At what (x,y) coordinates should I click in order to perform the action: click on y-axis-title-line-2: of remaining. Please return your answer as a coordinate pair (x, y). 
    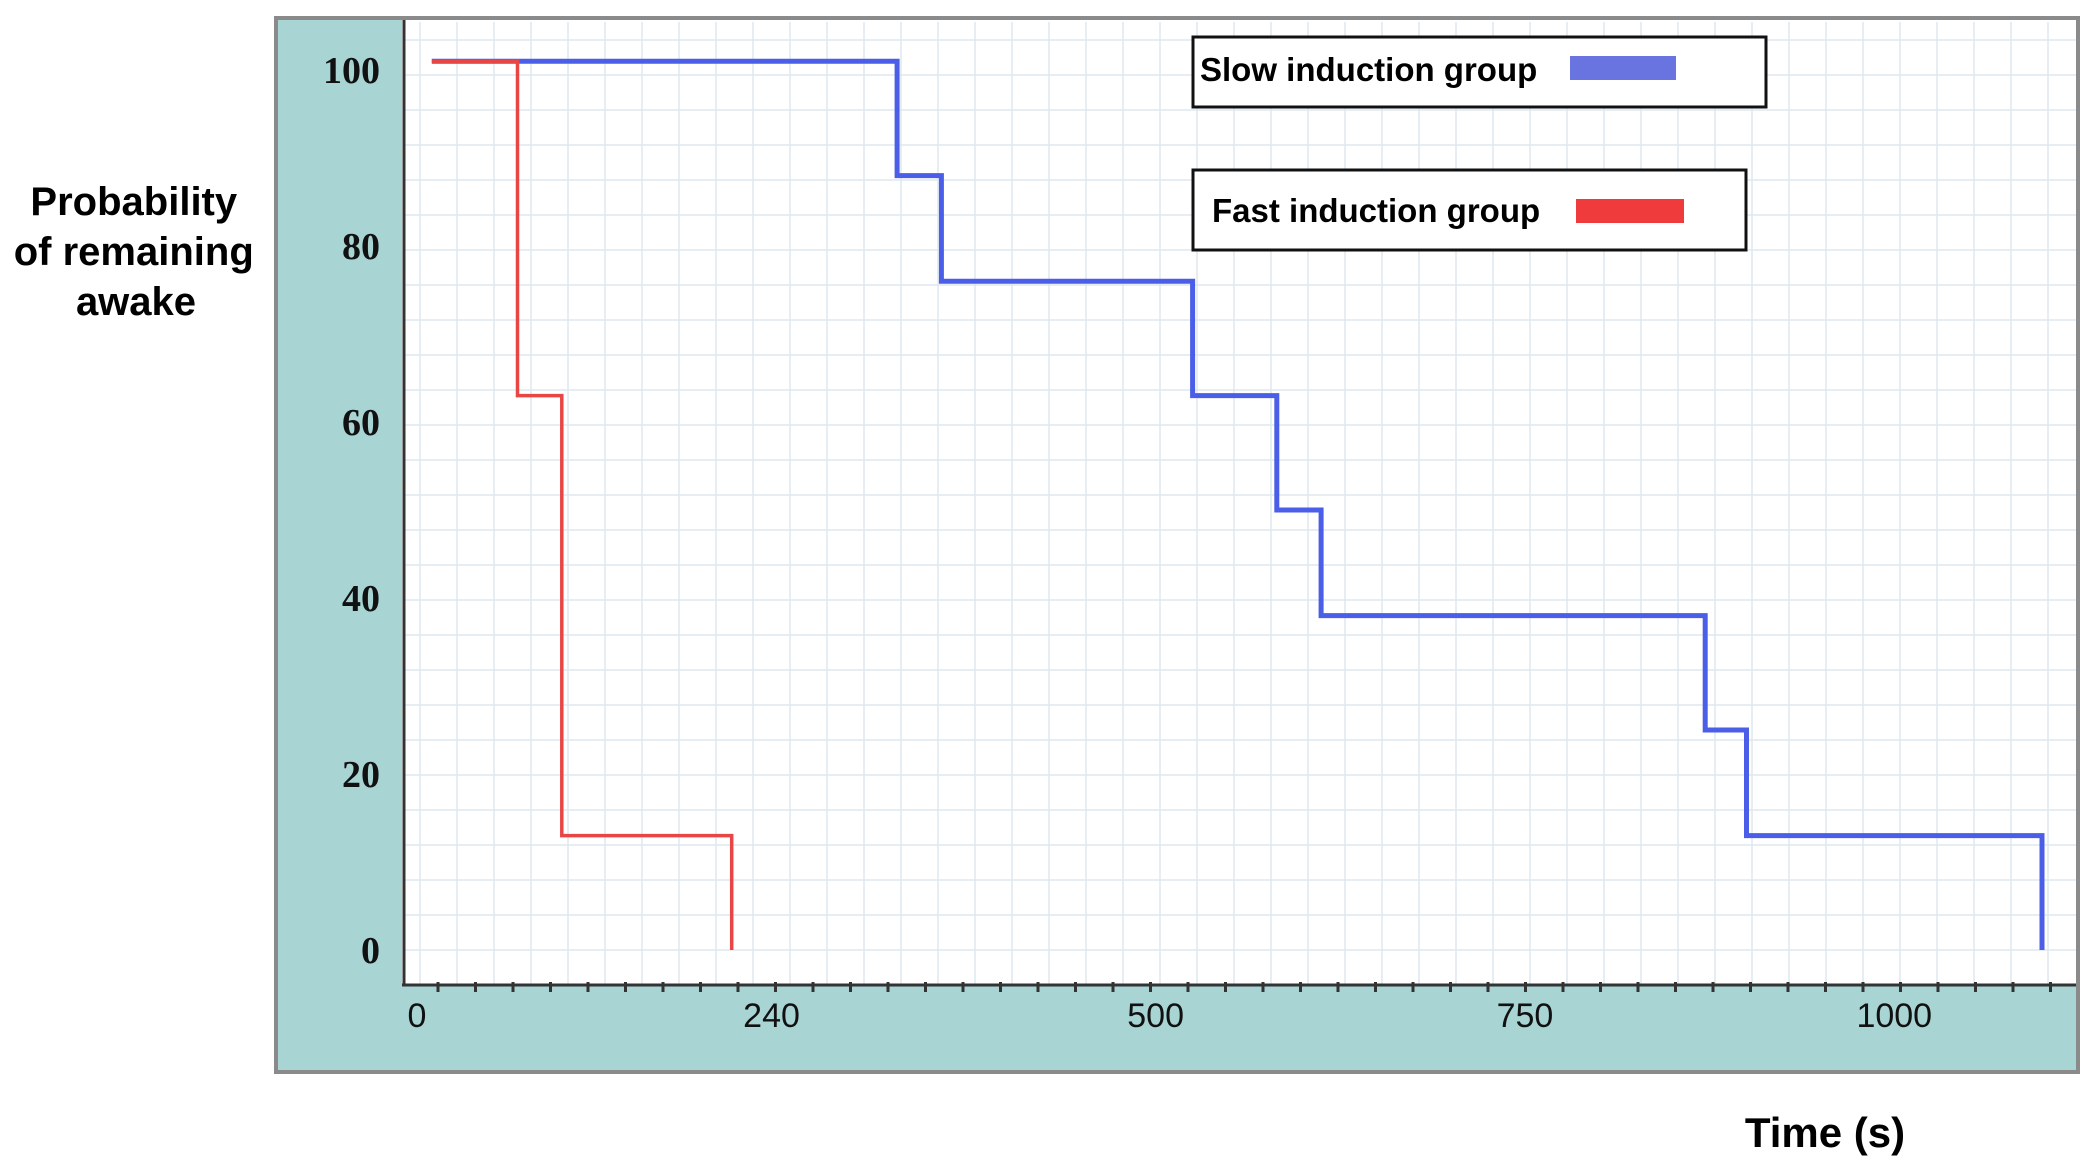
    Looking at the image, I should click on (134, 252).